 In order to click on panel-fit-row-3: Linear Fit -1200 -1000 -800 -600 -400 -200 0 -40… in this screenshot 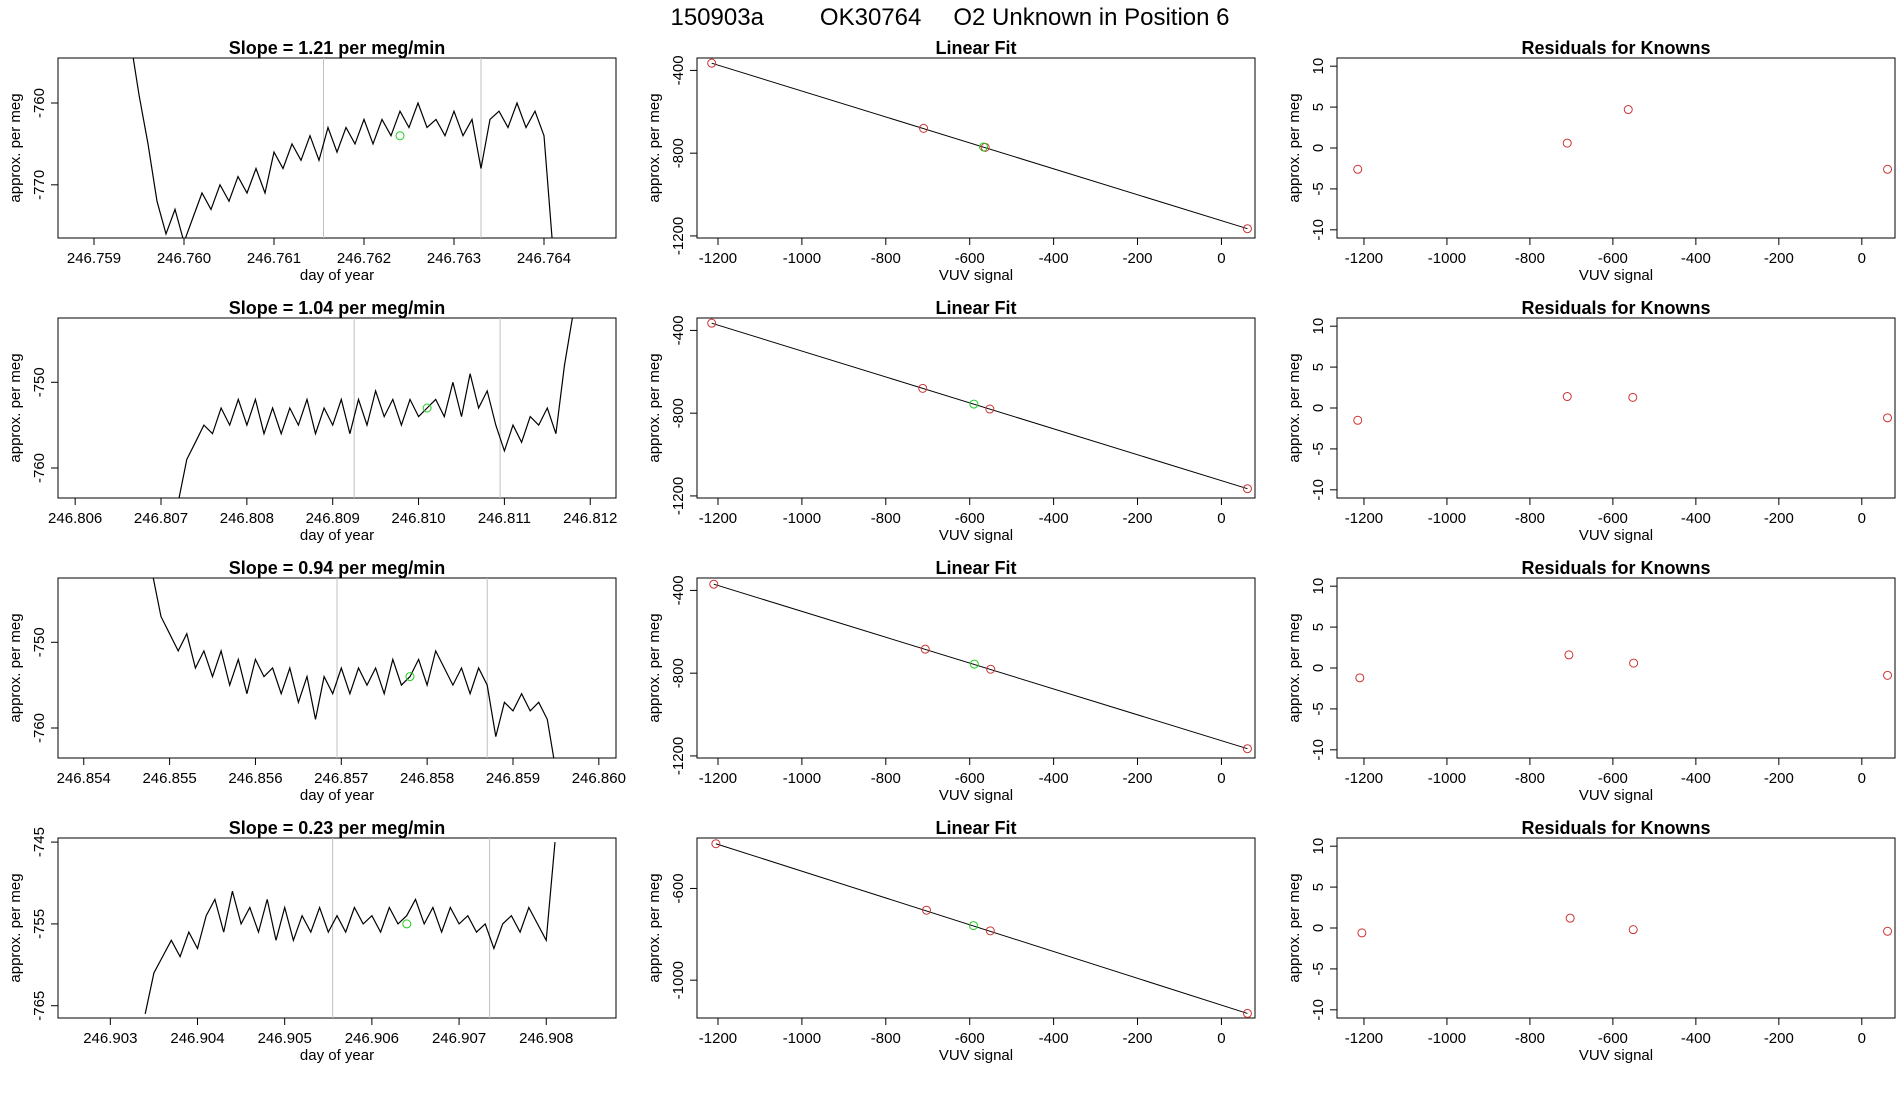, I will do `click(951, 681)`.